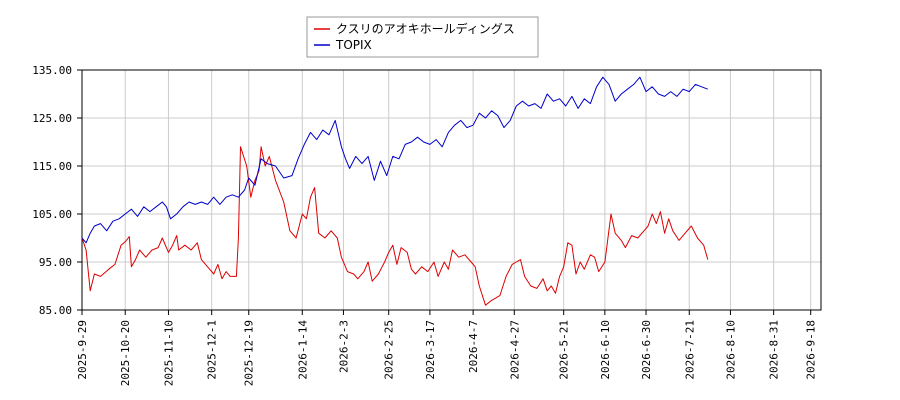 Image resolution: width=900 pixels, height=400 pixels. I want to click on x-tick-label: 2026-2-25, so click(389, 350).